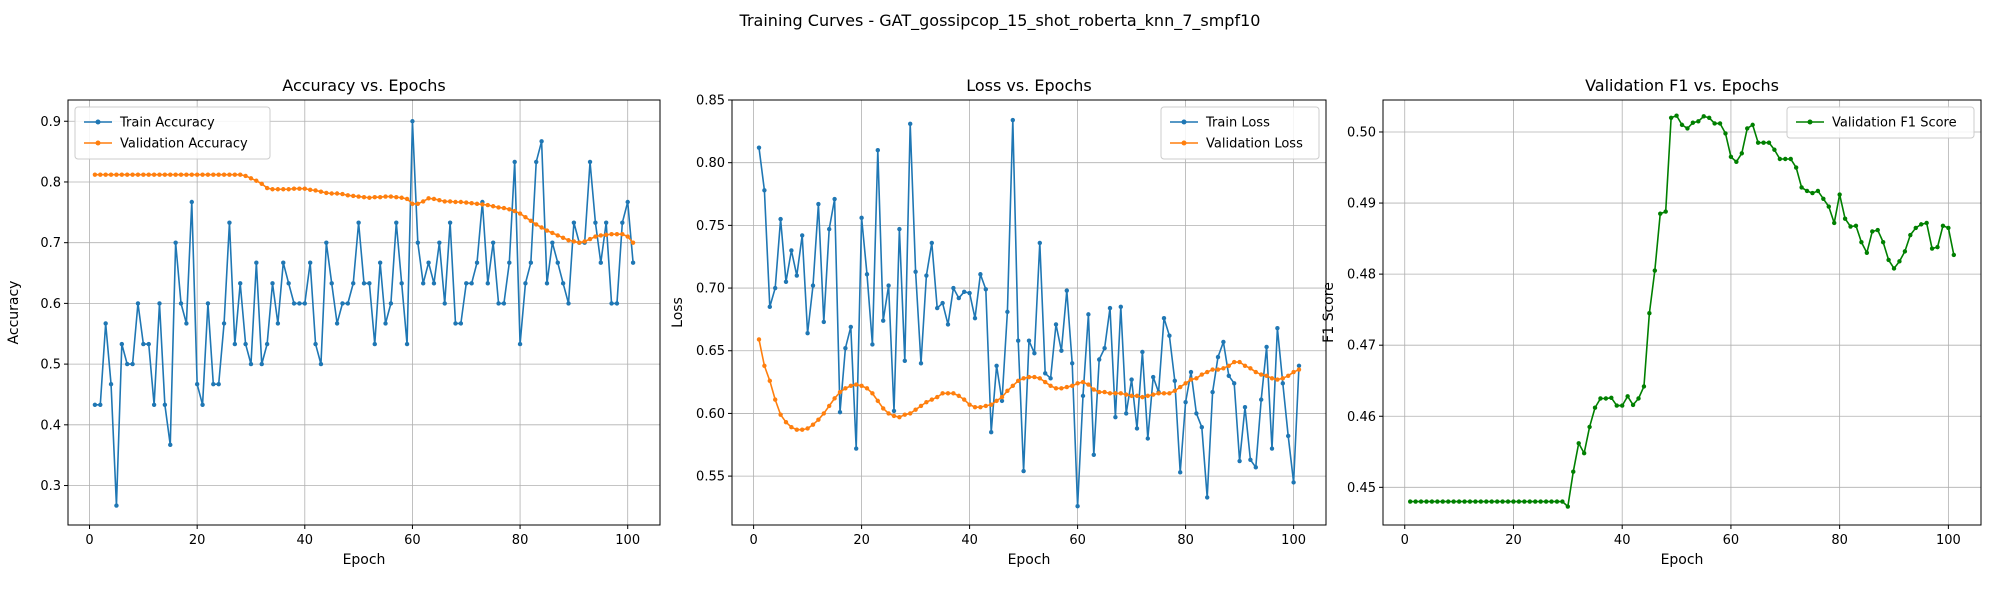  I want to click on y-tick-label: 0.75, so click(710, 226).